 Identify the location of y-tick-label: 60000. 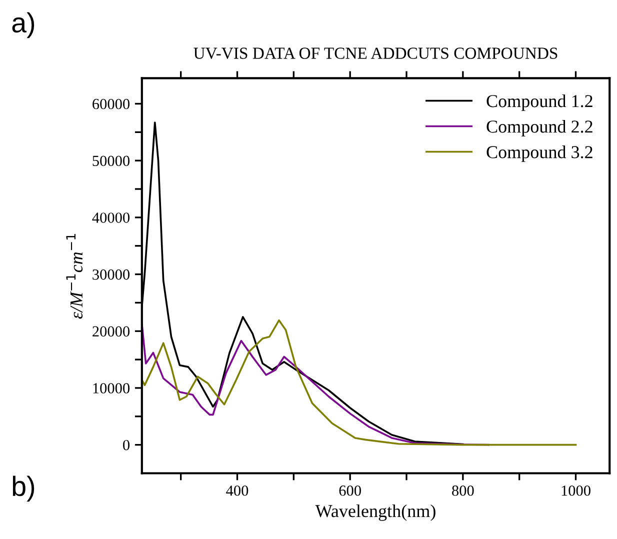
(111, 104).